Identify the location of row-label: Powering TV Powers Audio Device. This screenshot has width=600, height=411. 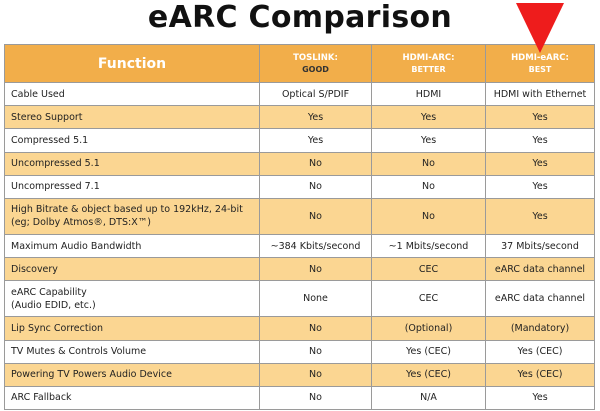
(132, 374).